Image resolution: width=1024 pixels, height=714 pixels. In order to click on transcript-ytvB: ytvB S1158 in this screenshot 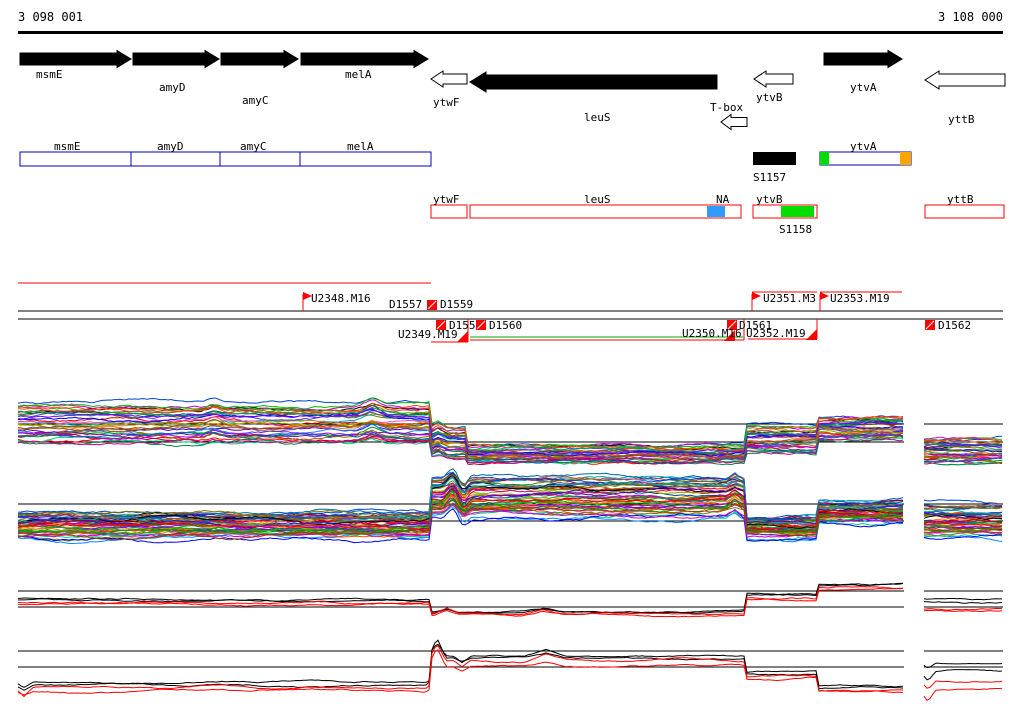, I will do `click(785, 214)`.